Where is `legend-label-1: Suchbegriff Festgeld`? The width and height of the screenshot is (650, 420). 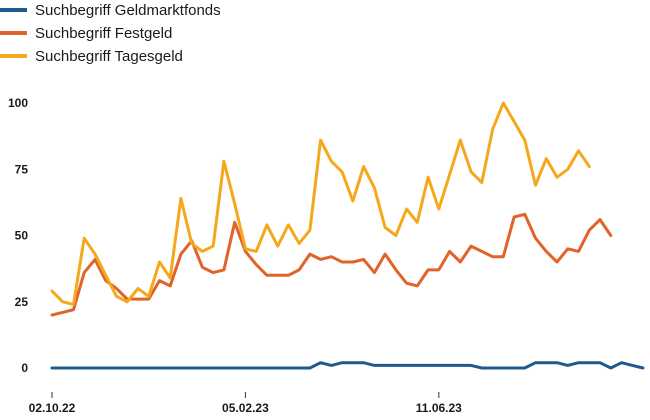
legend-label-1: Suchbegriff Festgeld is located at coordinates (103, 33).